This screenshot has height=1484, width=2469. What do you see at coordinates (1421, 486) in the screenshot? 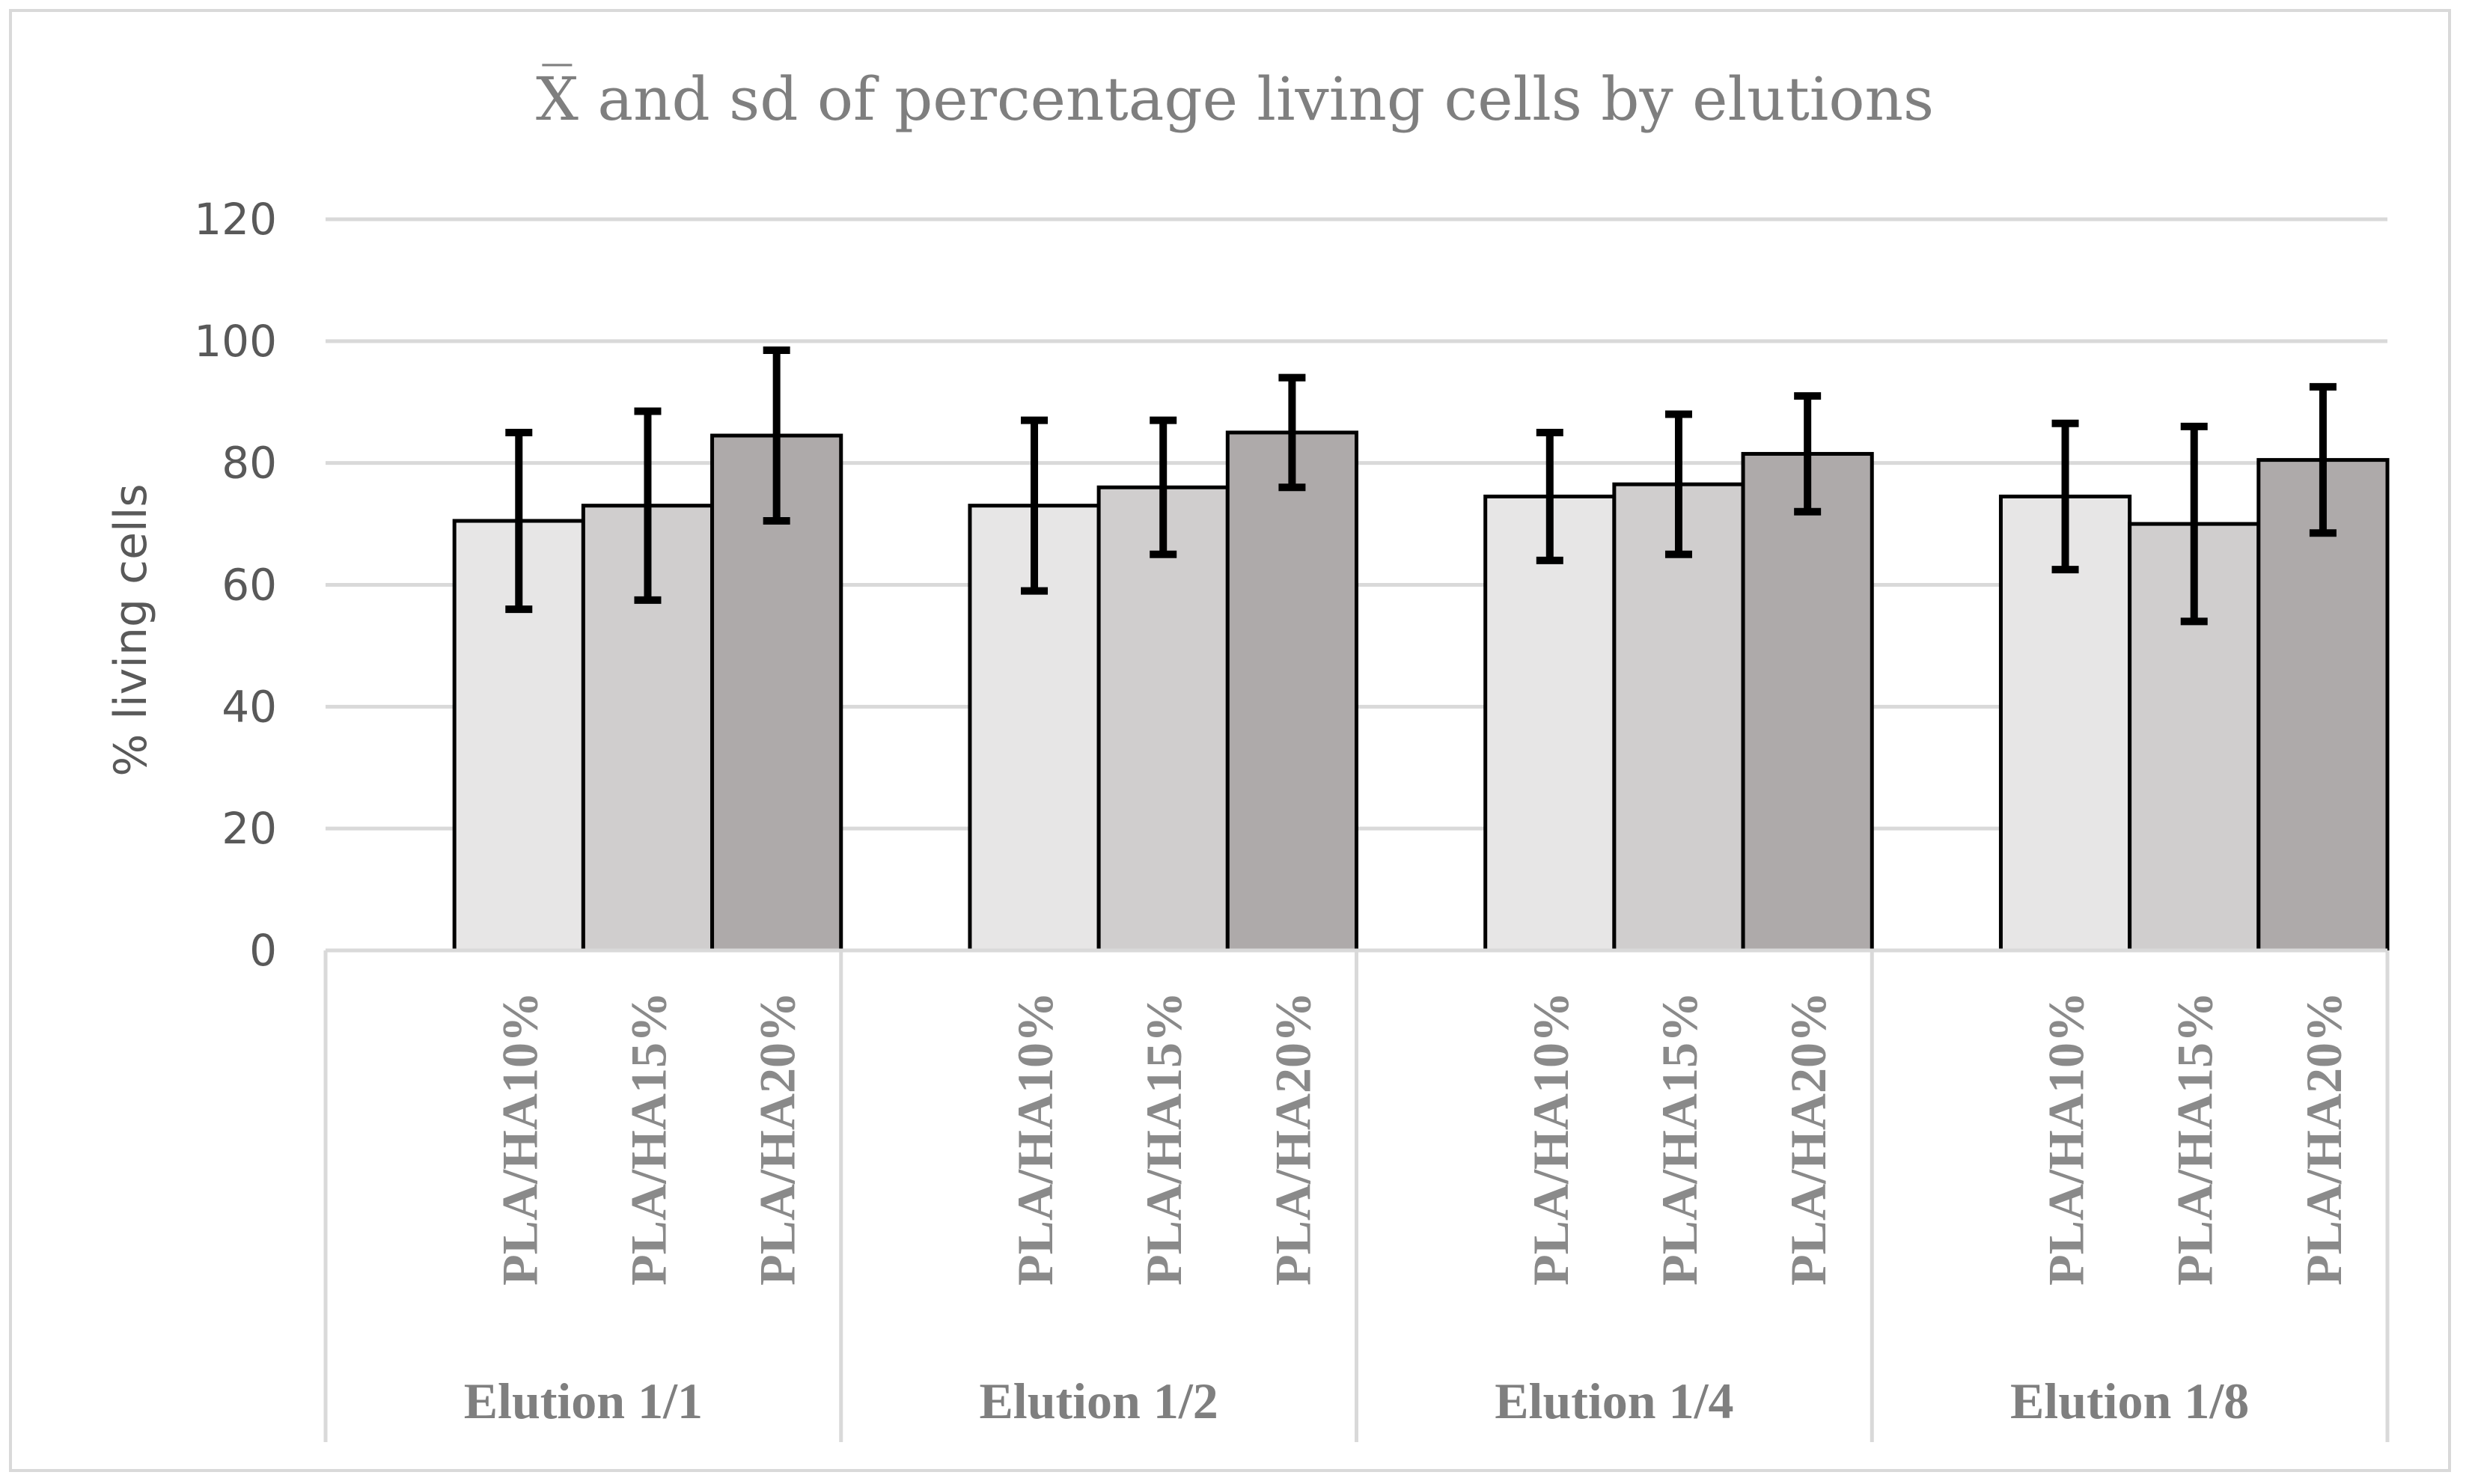
I see `error-bars` at bounding box center [1421, 486].